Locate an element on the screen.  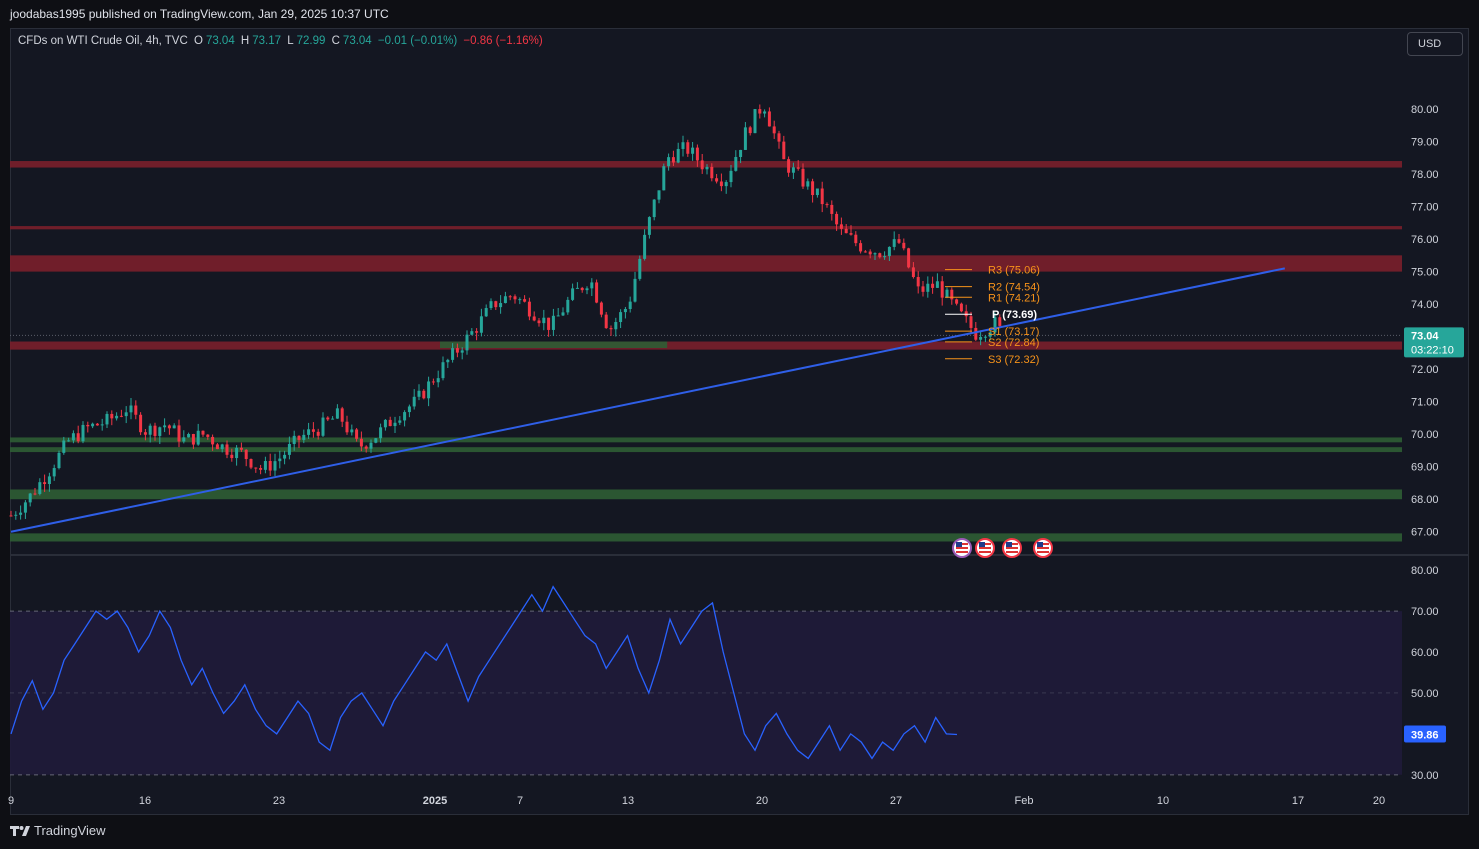
close-label: C is located at coordinates (335, 41).